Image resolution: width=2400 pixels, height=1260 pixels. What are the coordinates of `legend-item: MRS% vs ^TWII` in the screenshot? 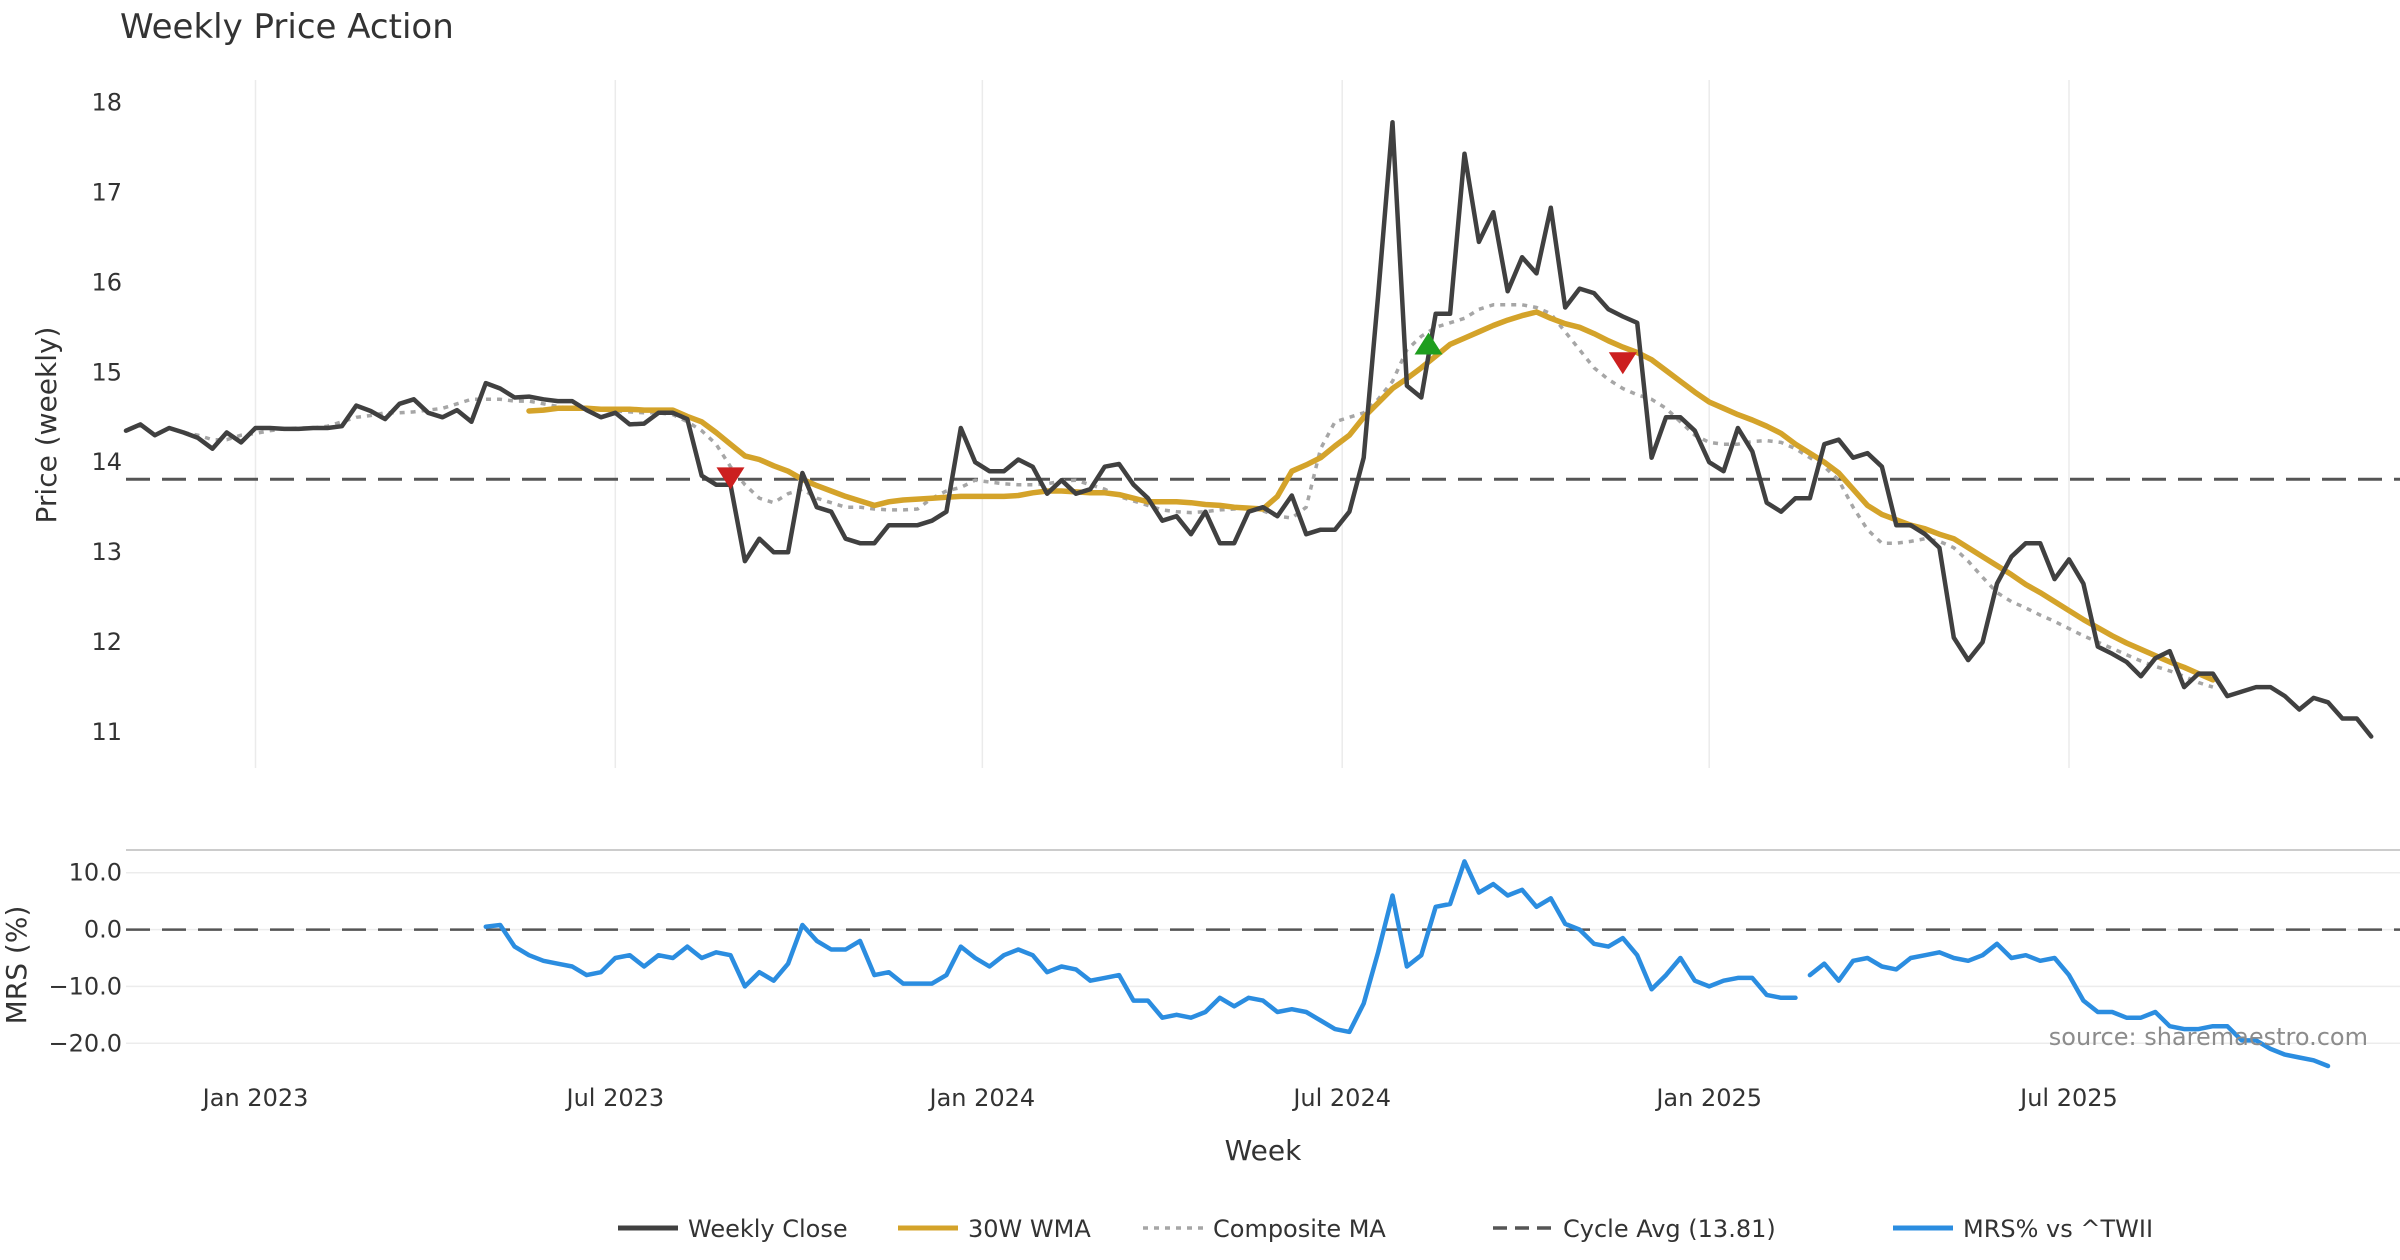 It's located at (2023, 1229).